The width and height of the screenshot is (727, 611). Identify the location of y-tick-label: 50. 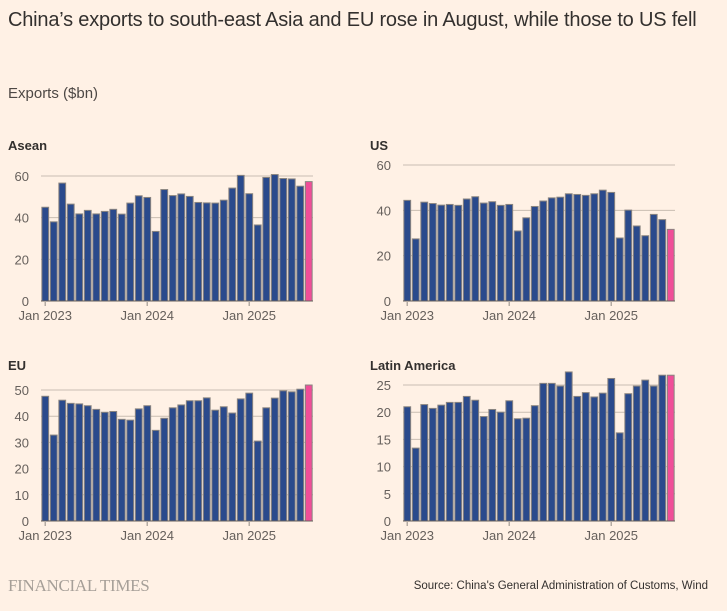
(22, 390).